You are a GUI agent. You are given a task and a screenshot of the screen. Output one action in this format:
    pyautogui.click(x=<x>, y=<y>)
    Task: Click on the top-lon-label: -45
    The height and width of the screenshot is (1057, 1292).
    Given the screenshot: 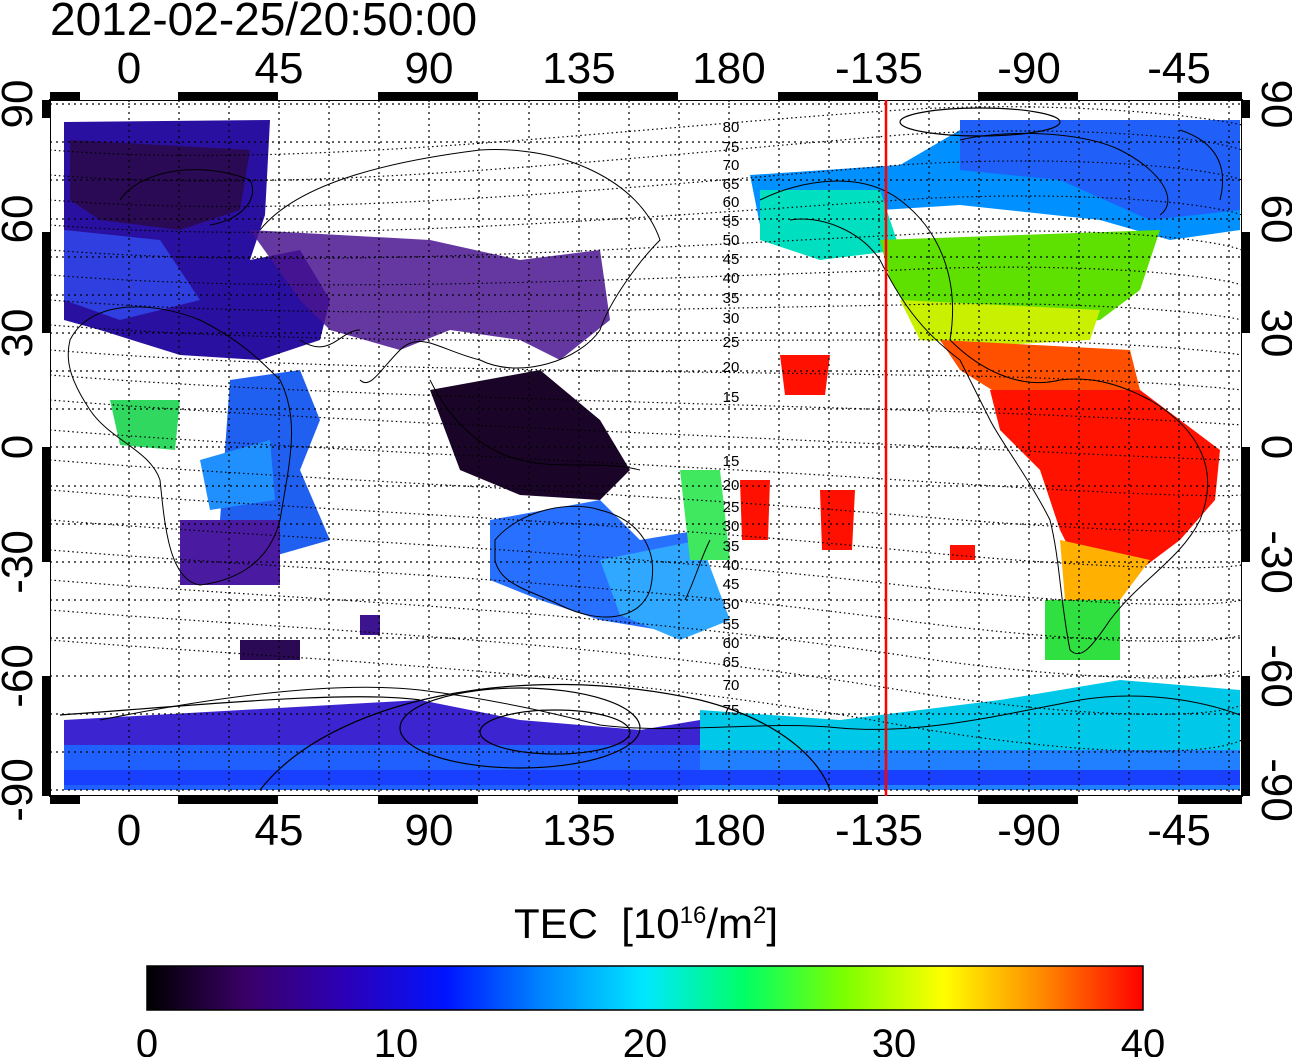 What is the action you would take?
    pyautogui.click(x=1179, y=68)
    